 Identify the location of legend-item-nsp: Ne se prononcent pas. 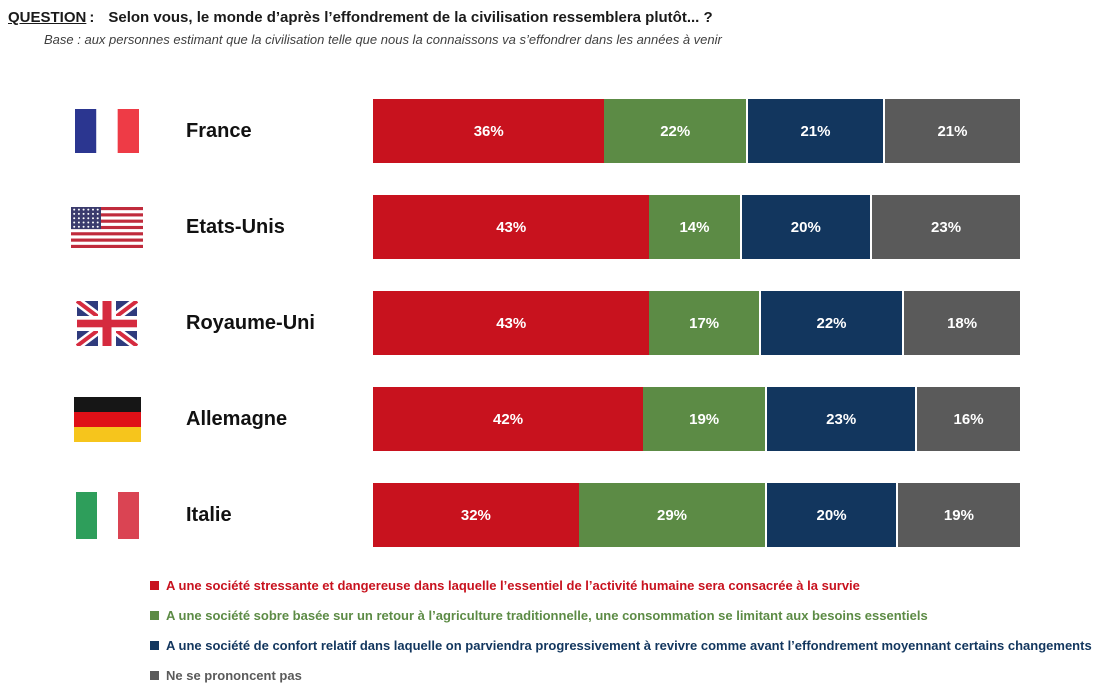
(625, 676).